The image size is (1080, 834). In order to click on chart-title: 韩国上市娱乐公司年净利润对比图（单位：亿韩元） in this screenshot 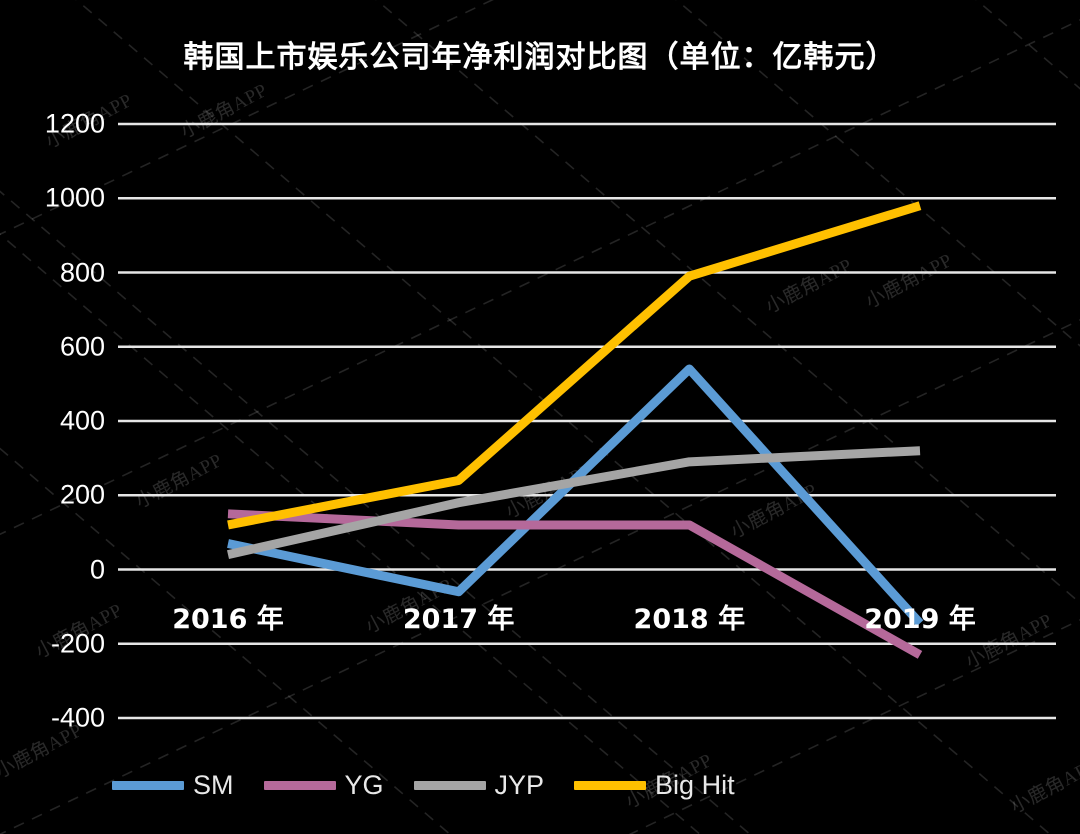, I will do `click(540, 57)`.